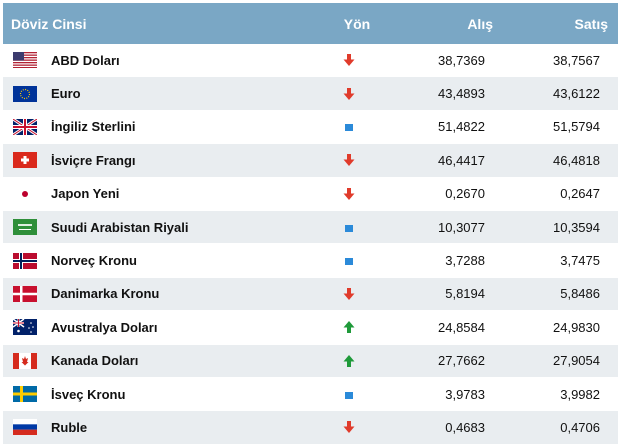 The image size is (622, 445). Describe the element at coordinates (461, 94) in the screenshot. I see `buy-rate: 43,4893` at that location.